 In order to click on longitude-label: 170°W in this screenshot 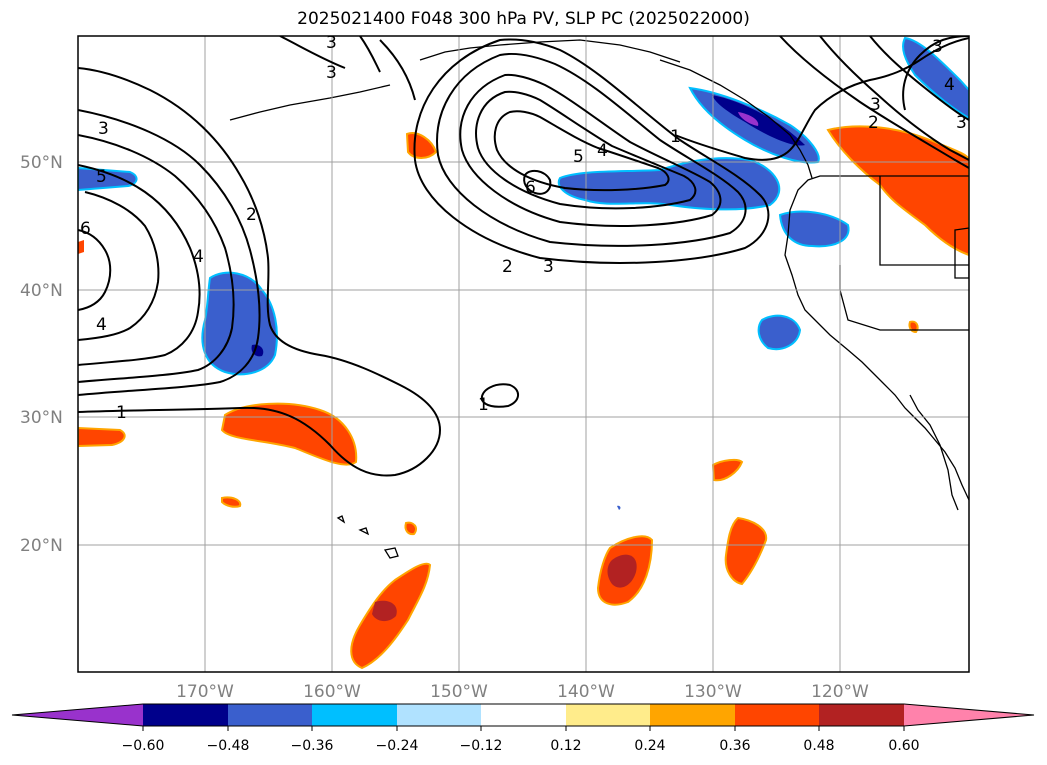, I will do `click(205, 692)`.